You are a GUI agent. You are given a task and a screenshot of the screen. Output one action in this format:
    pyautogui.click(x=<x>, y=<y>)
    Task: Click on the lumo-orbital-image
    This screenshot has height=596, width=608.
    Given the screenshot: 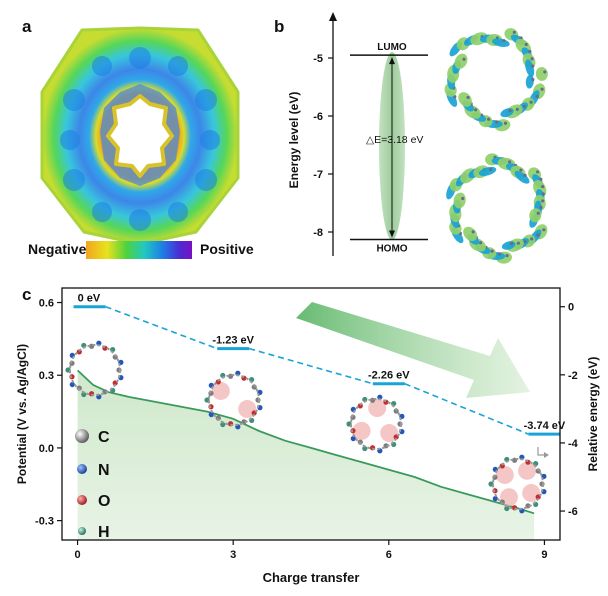 What is the action you would take?
    pyautogui.click(x=496, y=80)
    